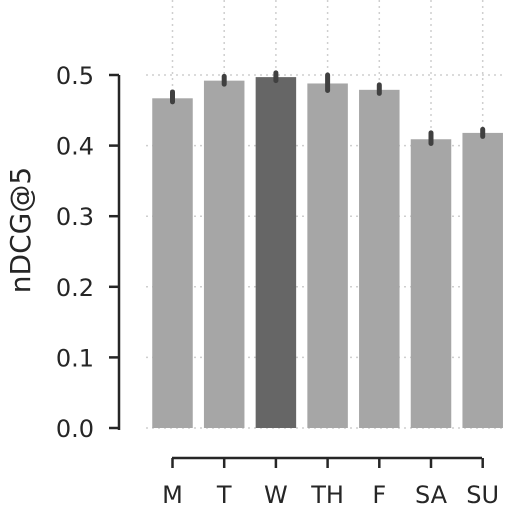 This screenshot has width=514, height=511. I want to click on error-bars, so click(328, 108).